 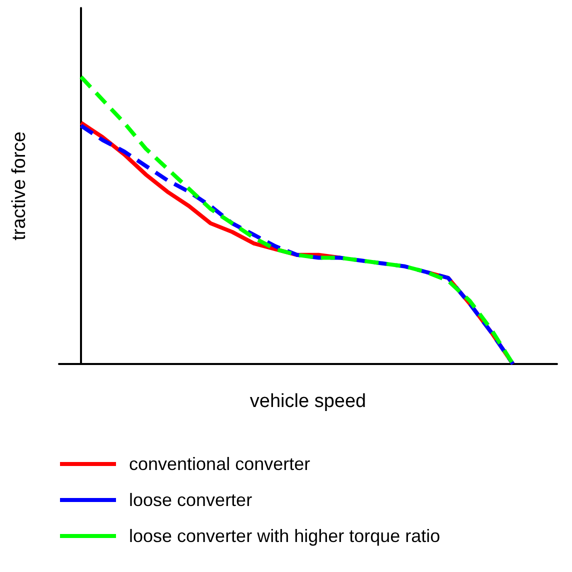 I want to click on legend-label: loose converter with higher torque ratio, so click(x=284, y=536).